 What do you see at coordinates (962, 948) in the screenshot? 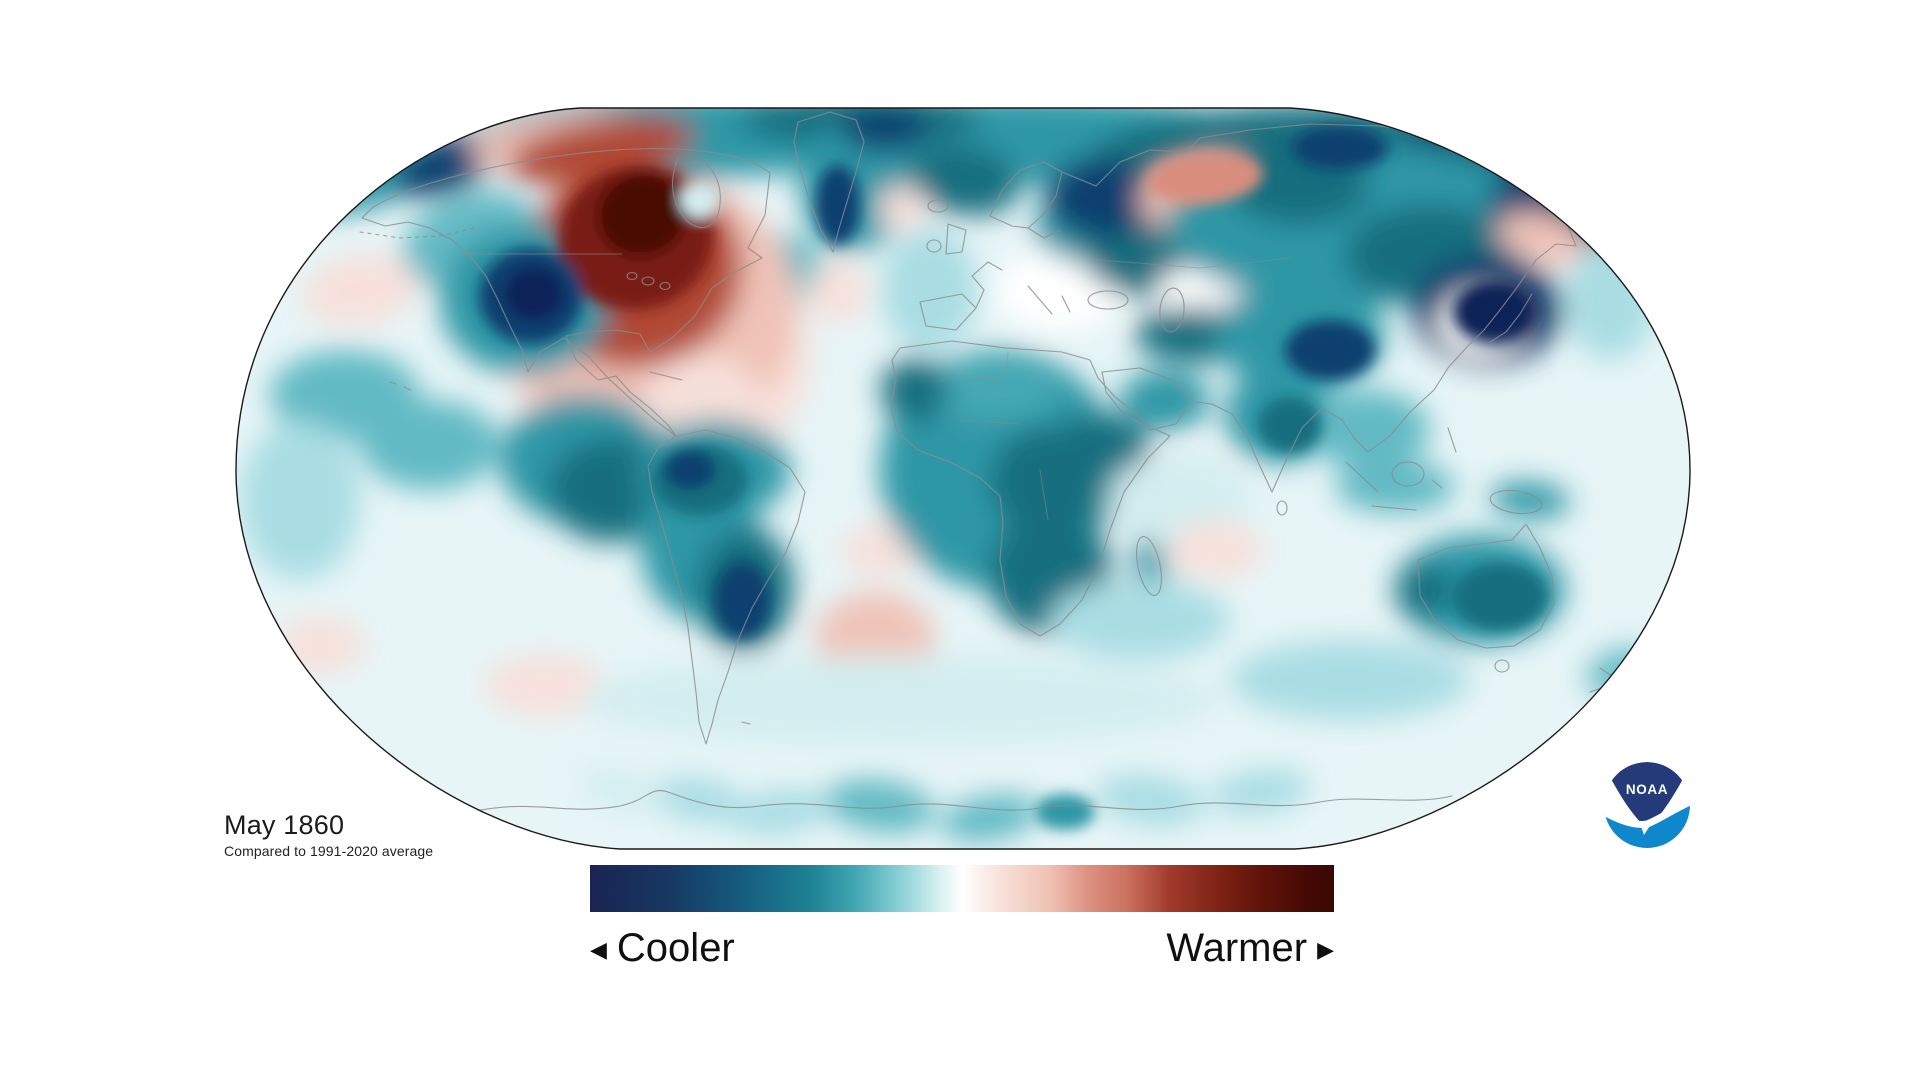
I see `legend-labels: ◀ Cooler Warmer ▶` at bounding box center [962, 948].